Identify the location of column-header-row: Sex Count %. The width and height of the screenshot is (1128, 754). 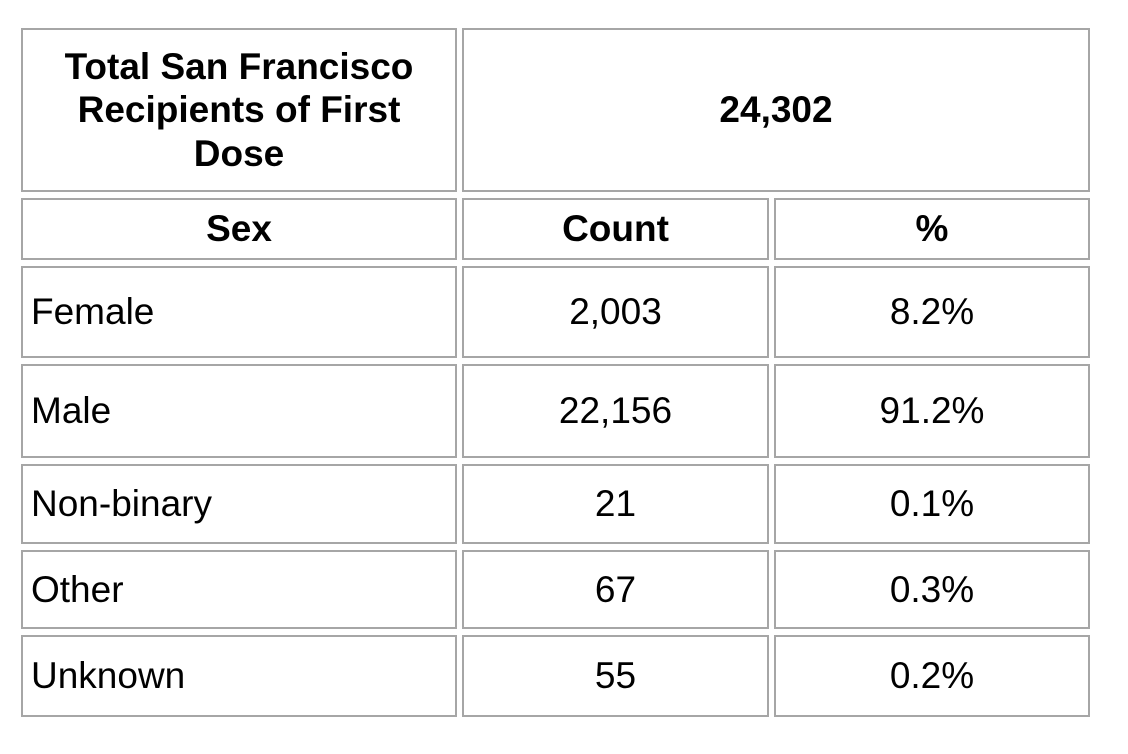
(556, 229).